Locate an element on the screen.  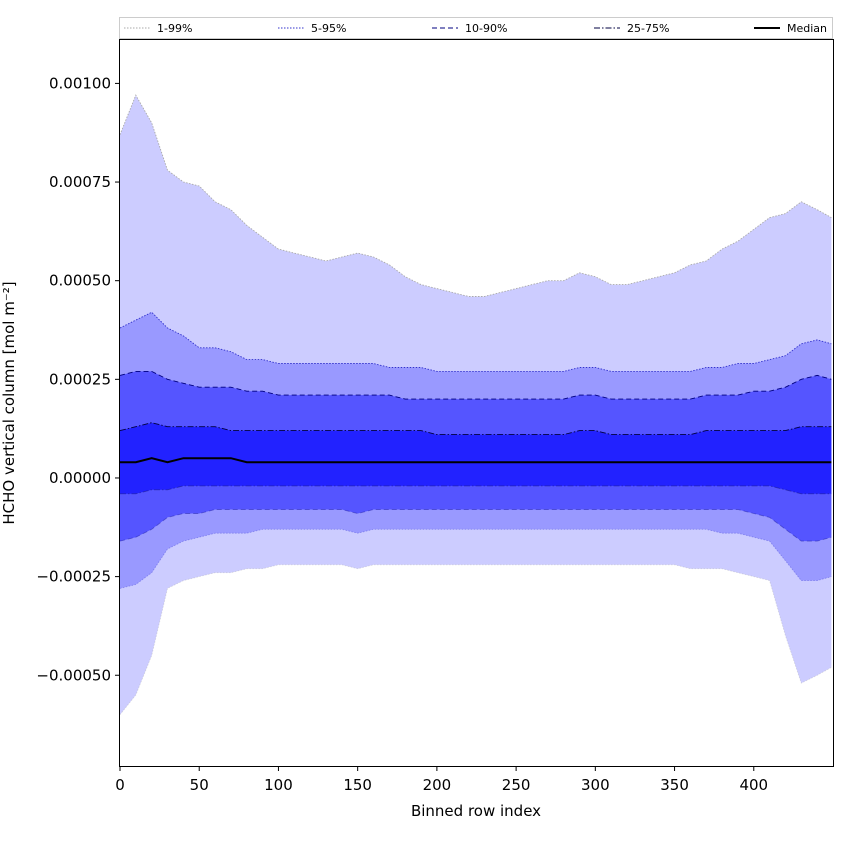
legend-label-25-75%: 25-75% is located at coordinates (648, 28).